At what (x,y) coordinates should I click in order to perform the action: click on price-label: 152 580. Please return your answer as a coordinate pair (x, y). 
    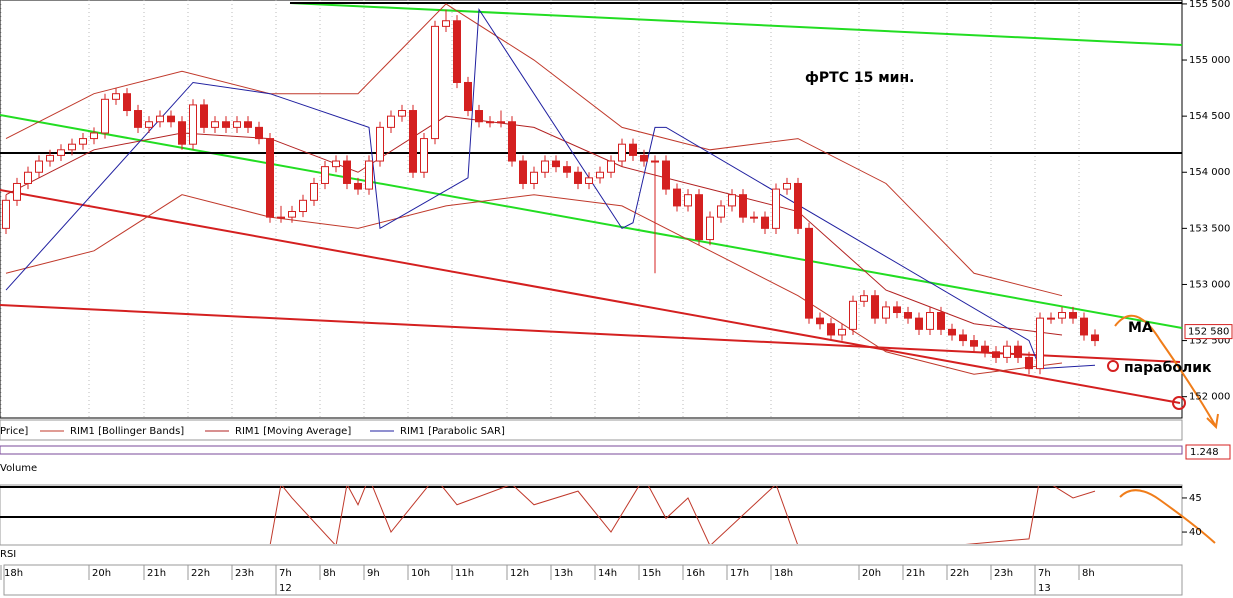
    Looking at the image, I should click on (1208, 332).